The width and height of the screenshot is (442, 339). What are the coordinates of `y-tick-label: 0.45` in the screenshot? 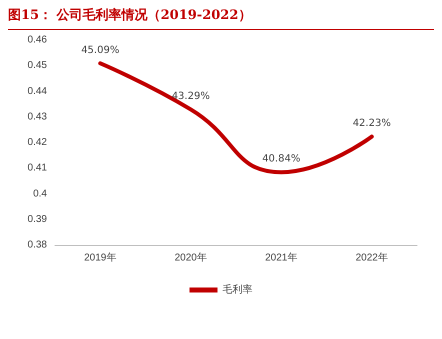 It's located at (38, 66).